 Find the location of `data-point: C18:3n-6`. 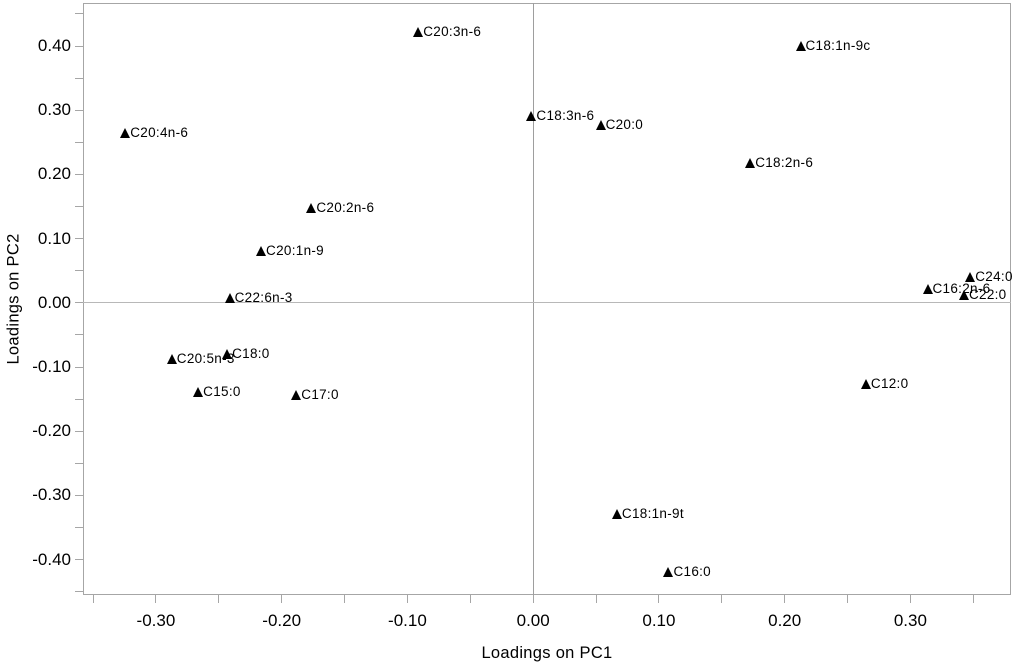

data-point: C18:3n-6 is located at coordinates (560, 115).